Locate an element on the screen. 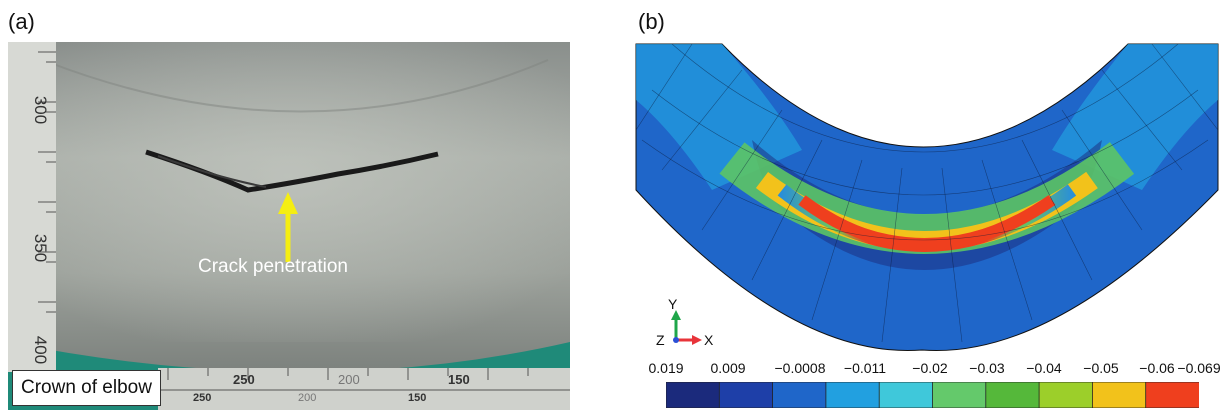 This screenshot has height=414, width=1226. legend-tick: −0.069 is located at coordinates (1199, 368).